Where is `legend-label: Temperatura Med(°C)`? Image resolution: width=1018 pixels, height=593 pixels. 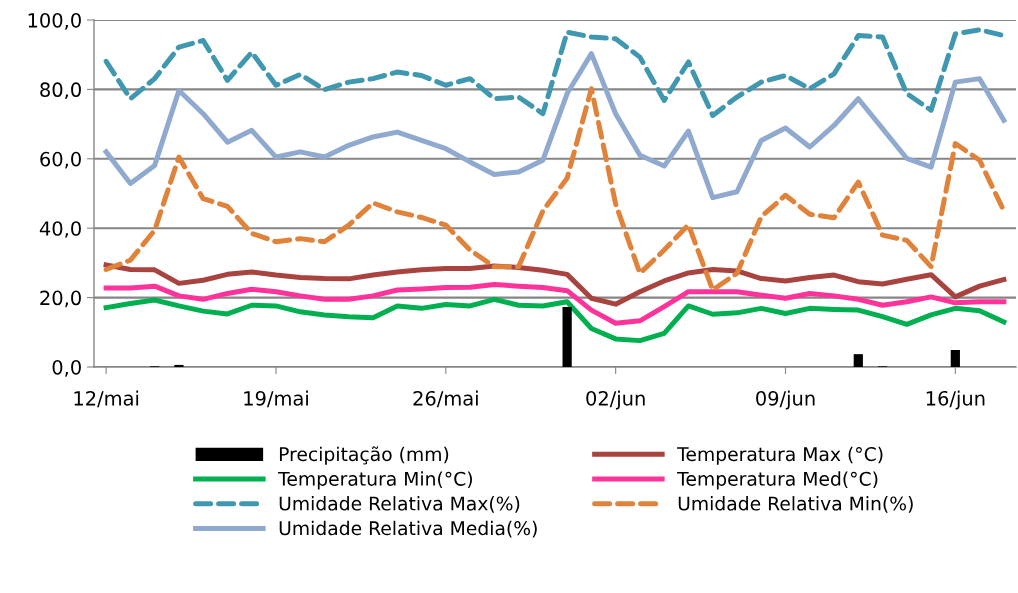 legend-label: Temperatura Med(°C) is located at coordinates (777, 480).